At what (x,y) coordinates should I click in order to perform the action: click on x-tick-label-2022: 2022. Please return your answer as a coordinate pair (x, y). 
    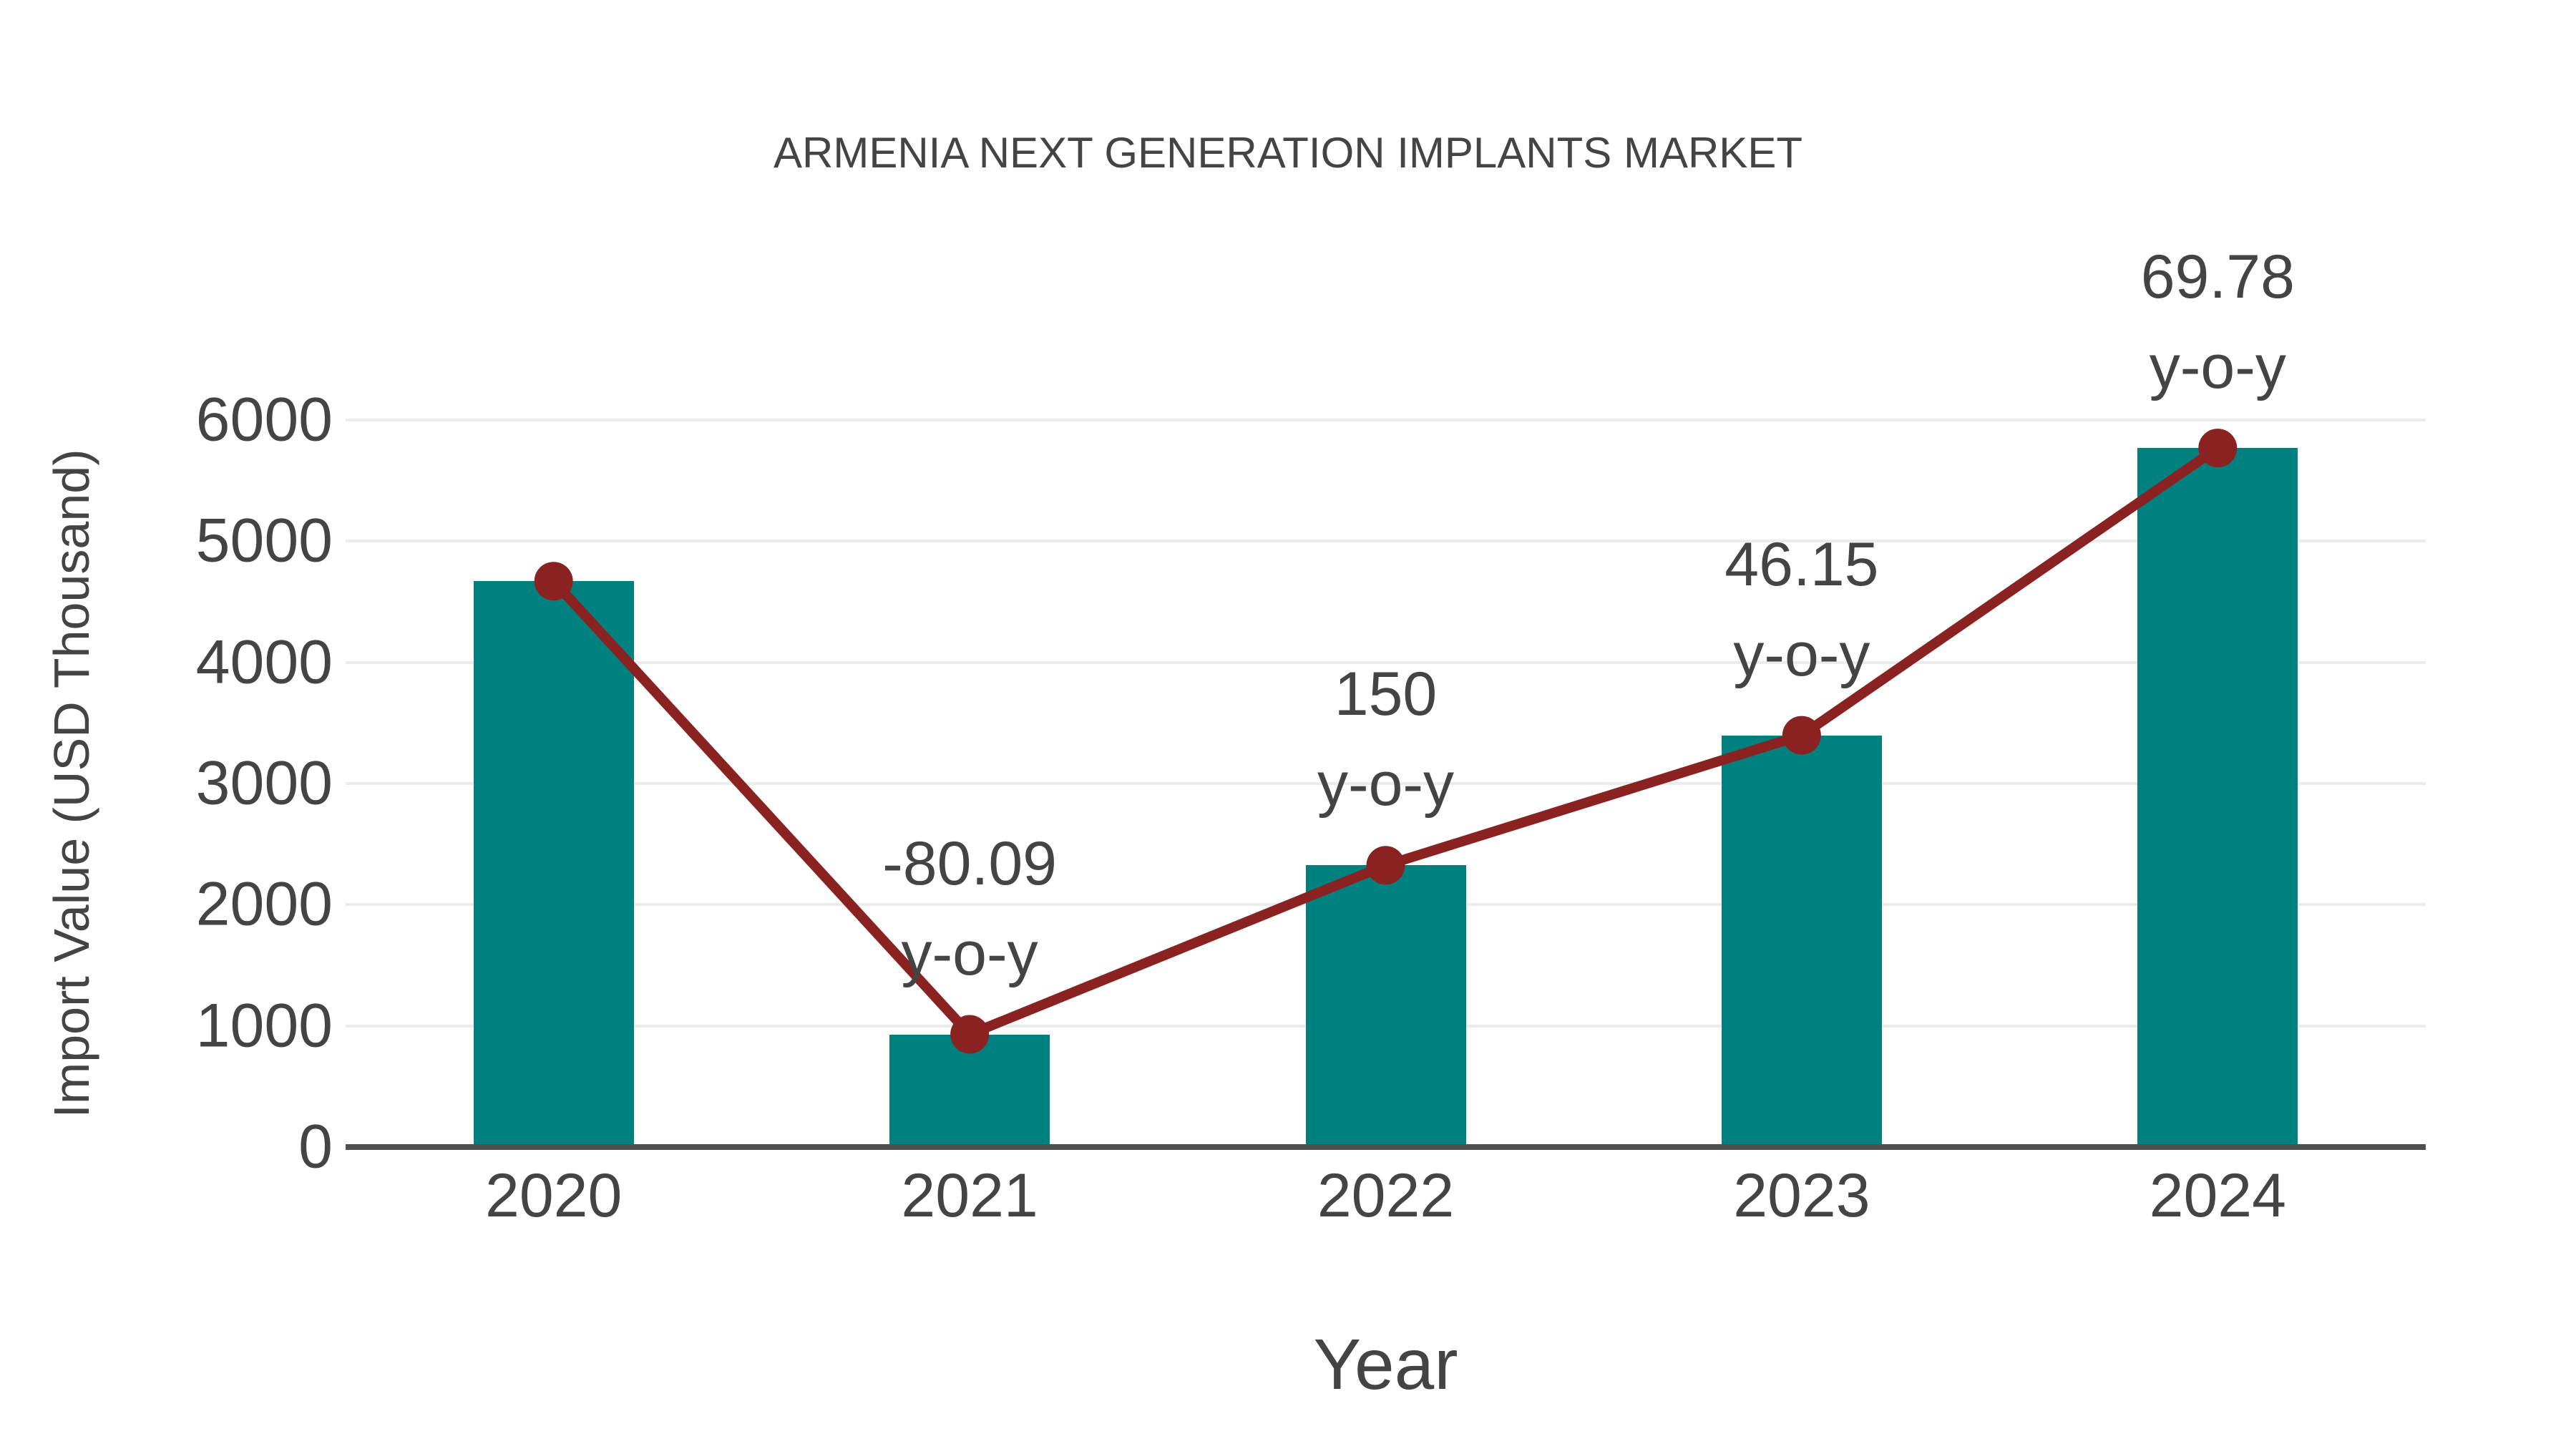
    Looking at the image, I should click on (1386, 1195).